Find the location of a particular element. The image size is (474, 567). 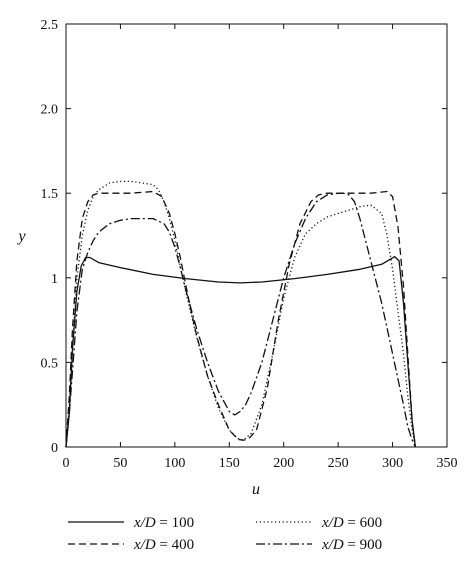

legend-item-series-4: x/D = 900 is located at coordinates (319, 545).